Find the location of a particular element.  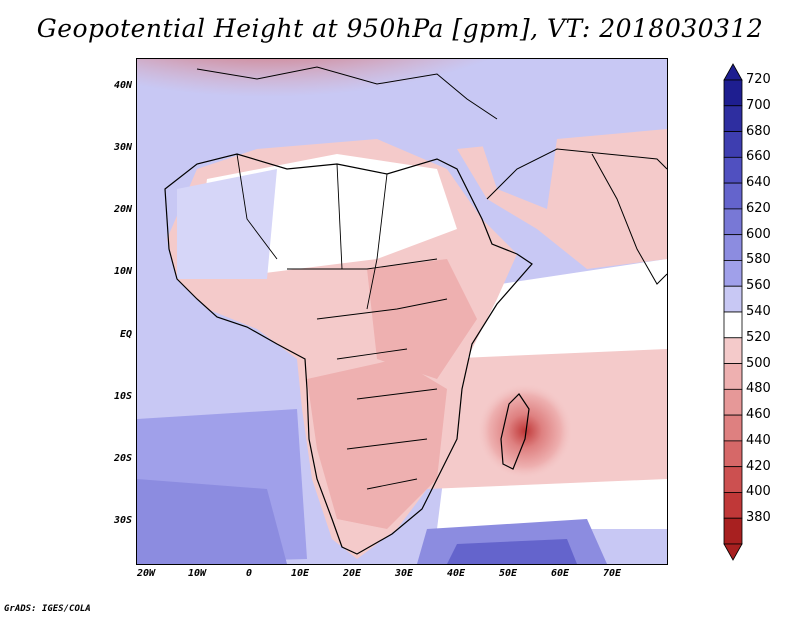

colorbar-label: 520 is located at coordinates (758, 337).